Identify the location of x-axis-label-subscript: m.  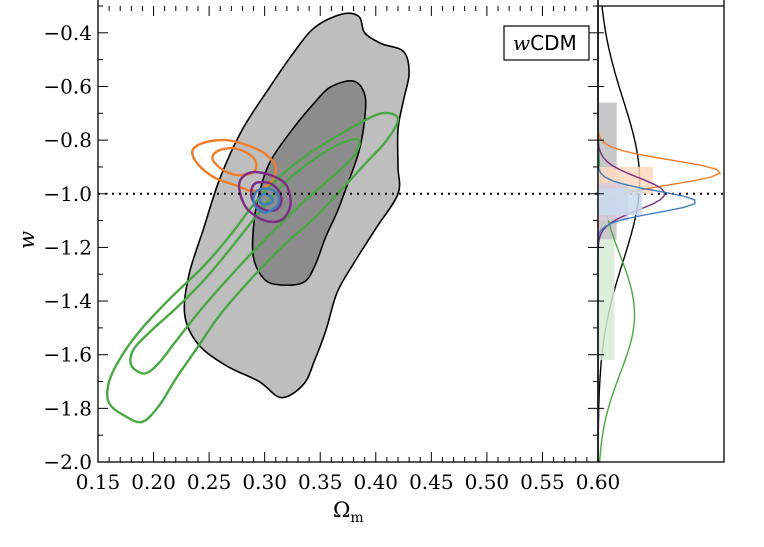
(356, 518).